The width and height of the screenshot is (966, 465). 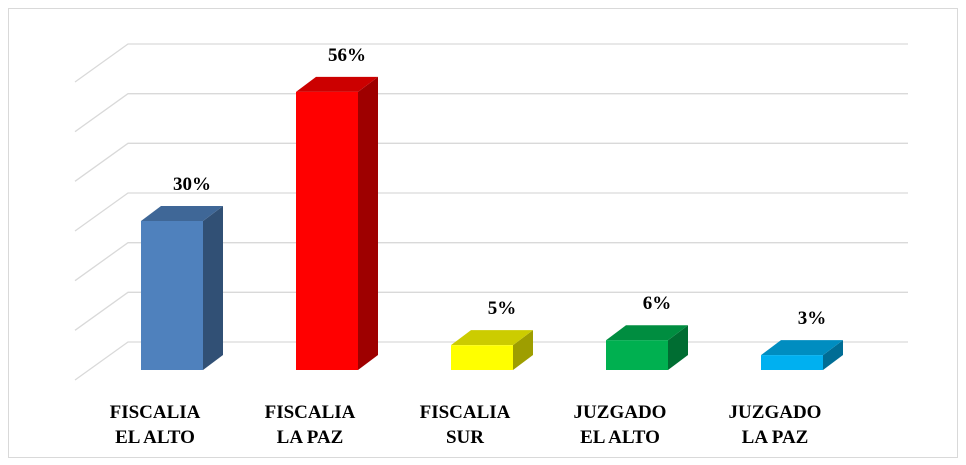 I want to click on x-tick-label: FISCALIA LA PAZ, so click(x=310, y=425).